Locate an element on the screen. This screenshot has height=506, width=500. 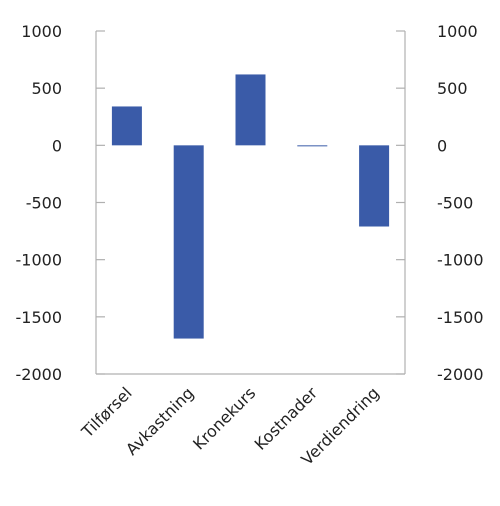
y-tick-label-left: 1000 is located at coordinates (41, 31).